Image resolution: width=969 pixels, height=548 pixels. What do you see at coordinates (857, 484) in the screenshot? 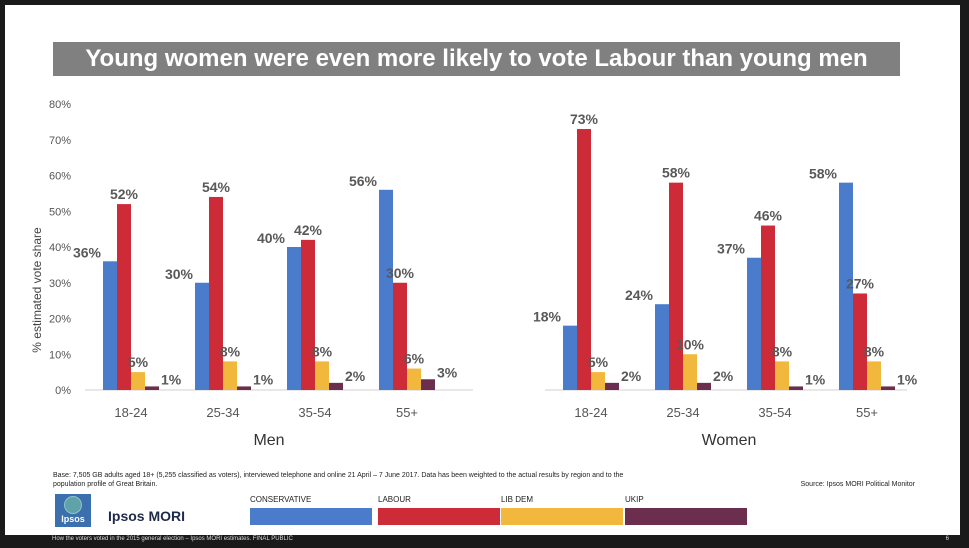
I see `source-note: Source: Ipsos MORI Political Monitor` at bounding box center [857, 484].